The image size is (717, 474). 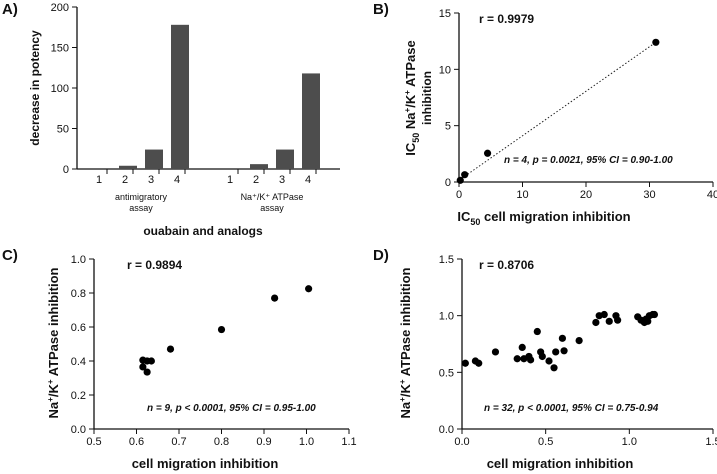 What do you see at coordinates (60, 49) in the screenshot?
I see `panel-a-y-tick-label: 150` at bounding box center [60, 49].